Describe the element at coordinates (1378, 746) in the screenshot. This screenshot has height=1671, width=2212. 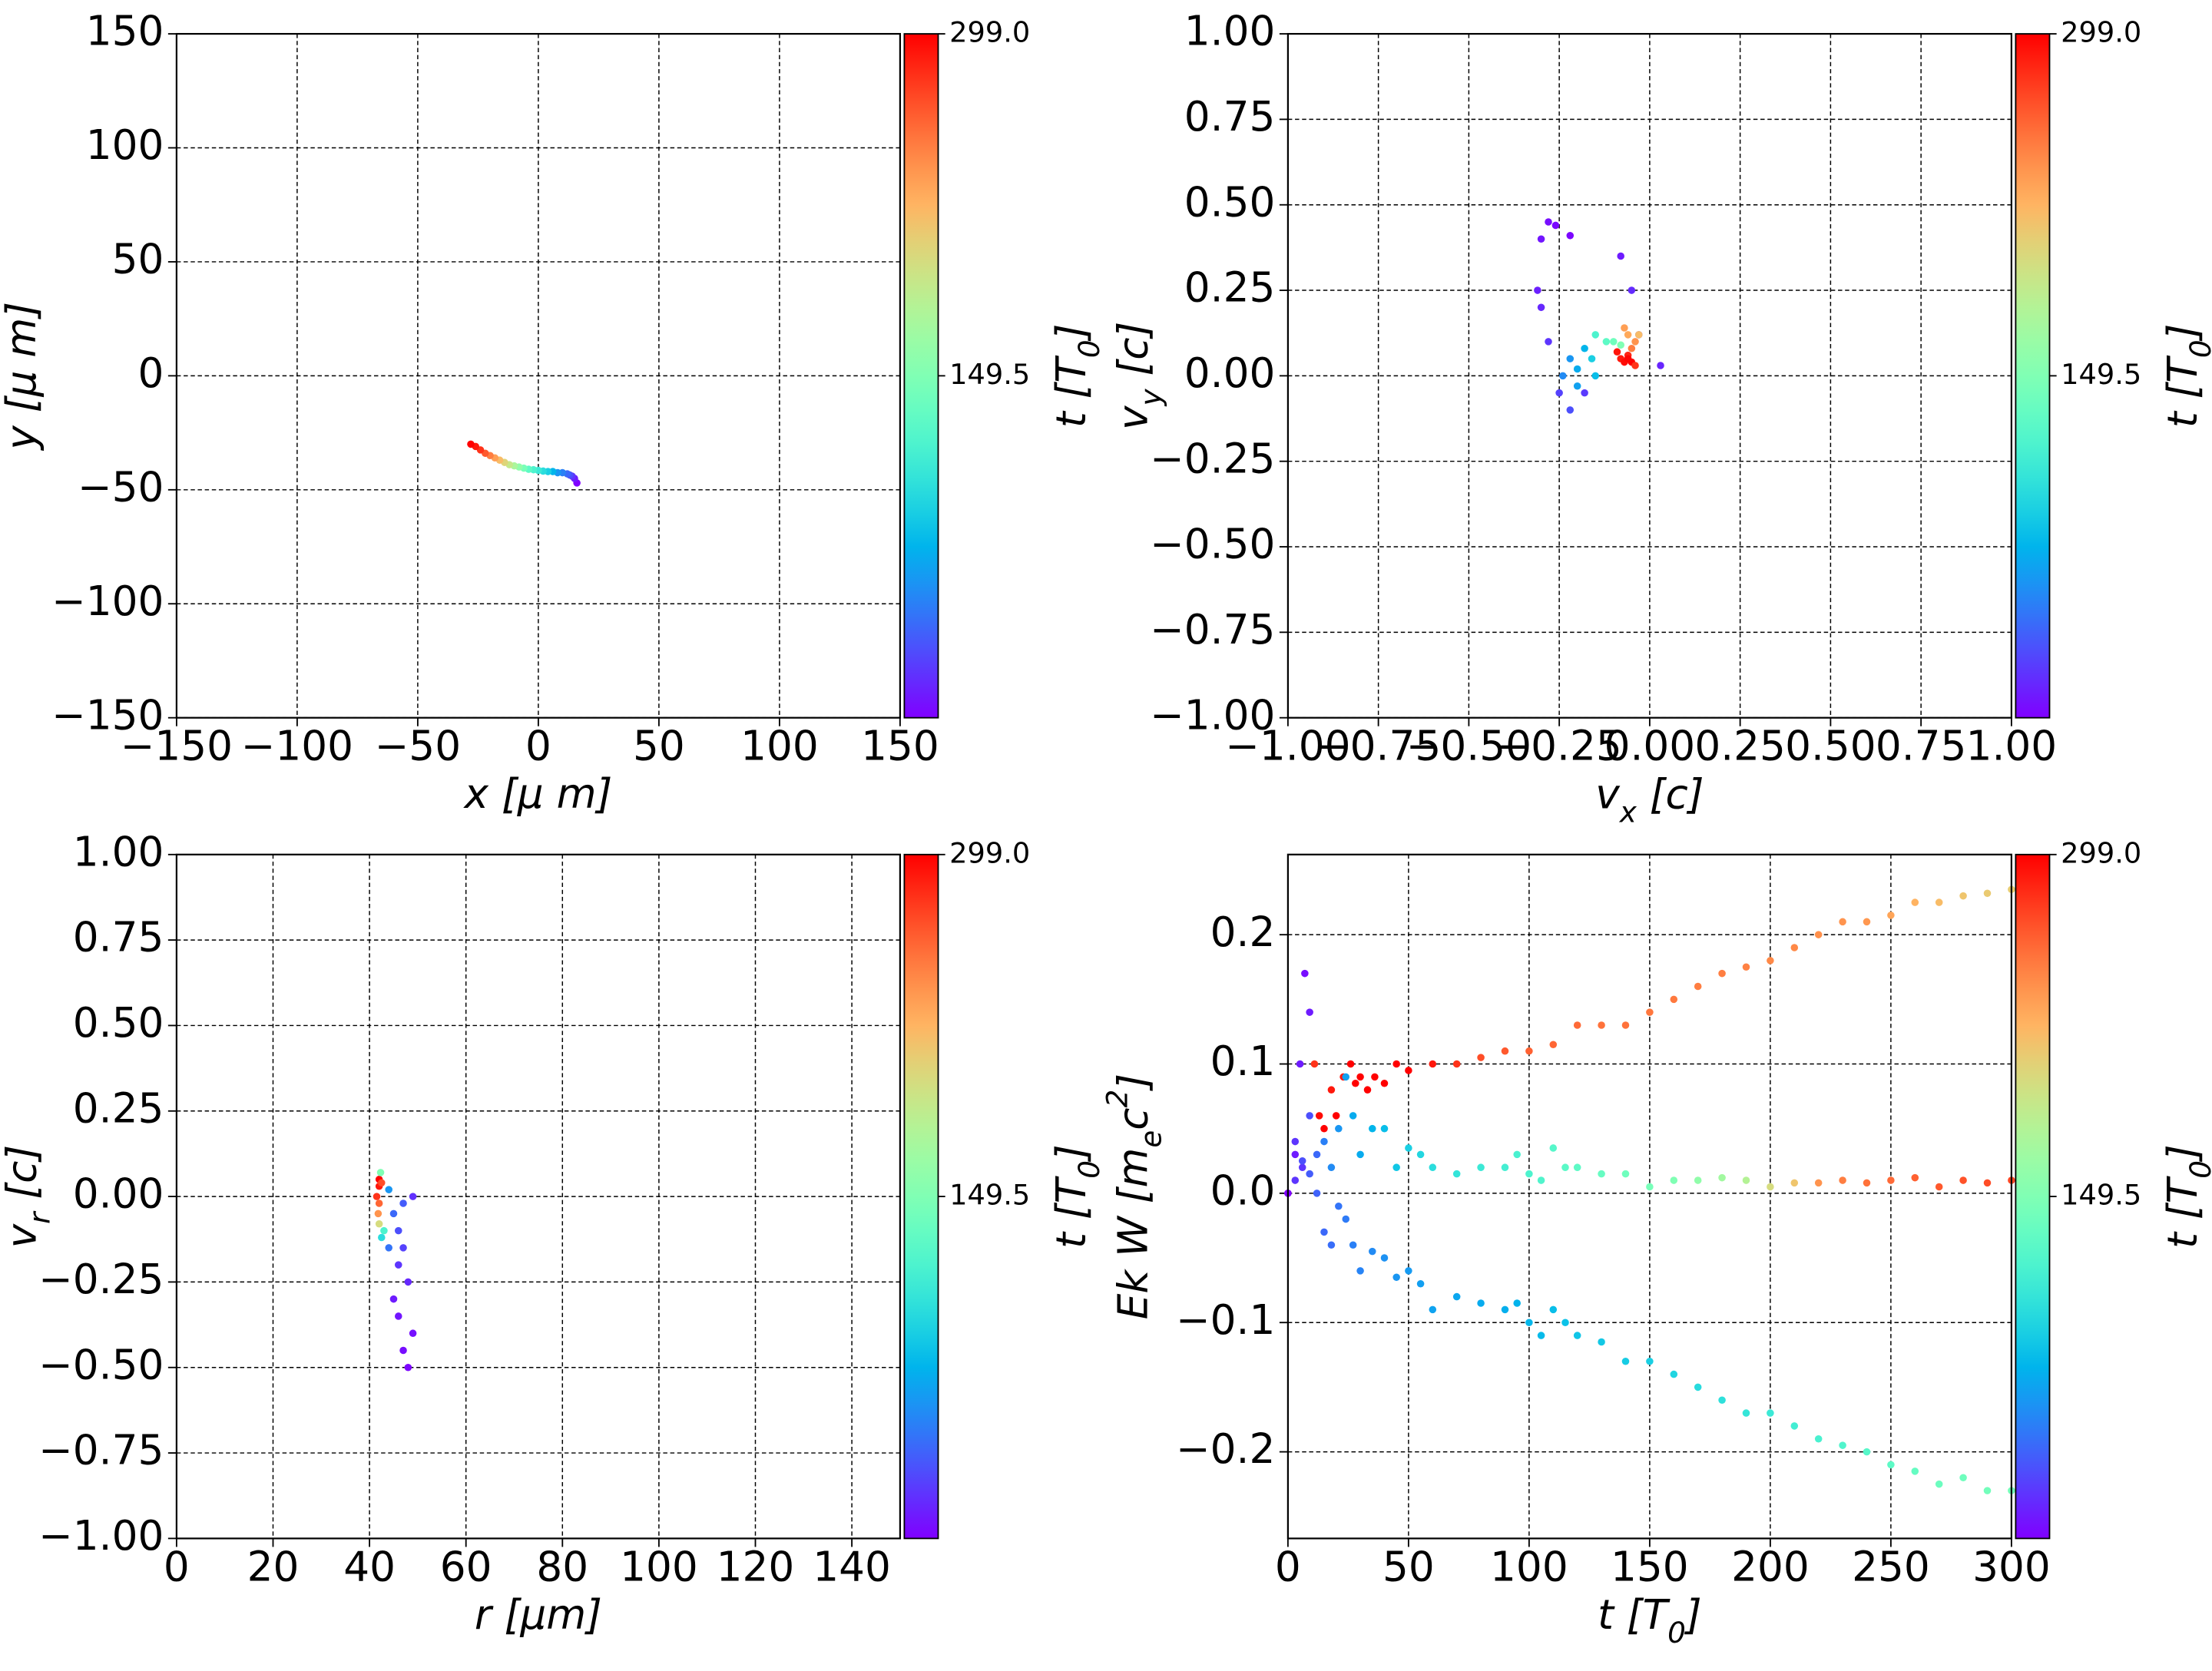
I see `x-tick-label: −0.75` at that location.